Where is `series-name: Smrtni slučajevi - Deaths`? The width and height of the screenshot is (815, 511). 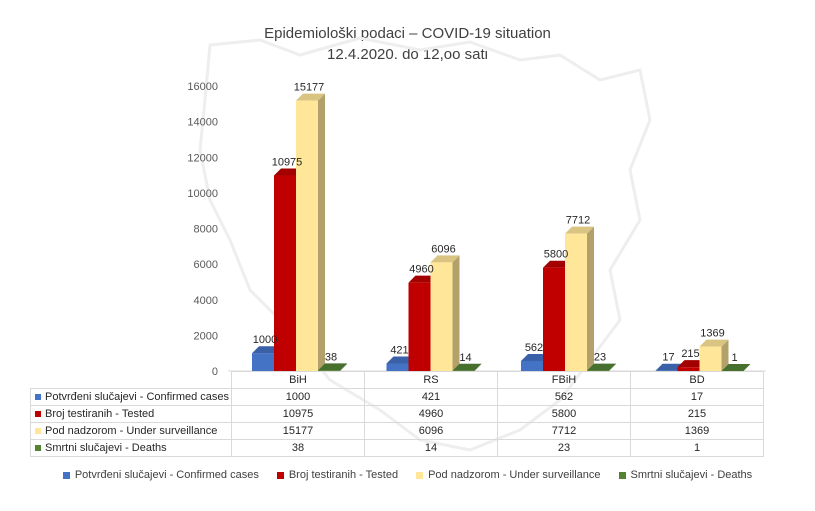
series-name: Smrtni slučajevi - Deaths is located at coordinates (106, 448).